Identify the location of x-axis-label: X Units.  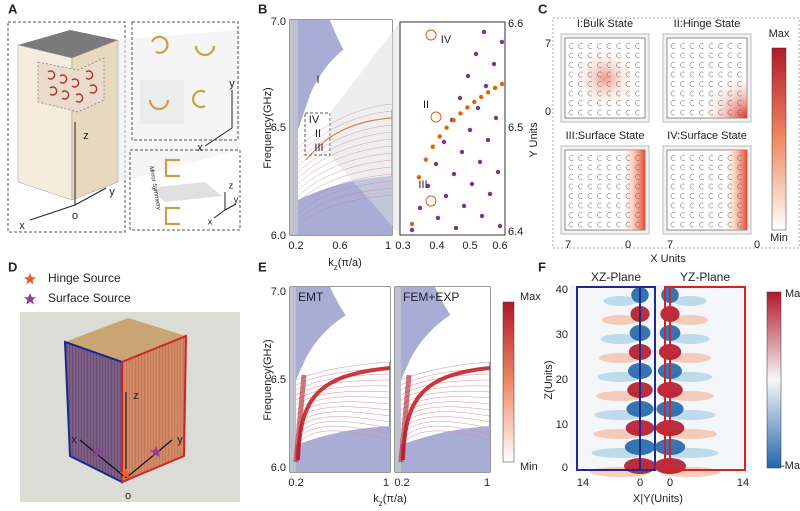
(668, 259).